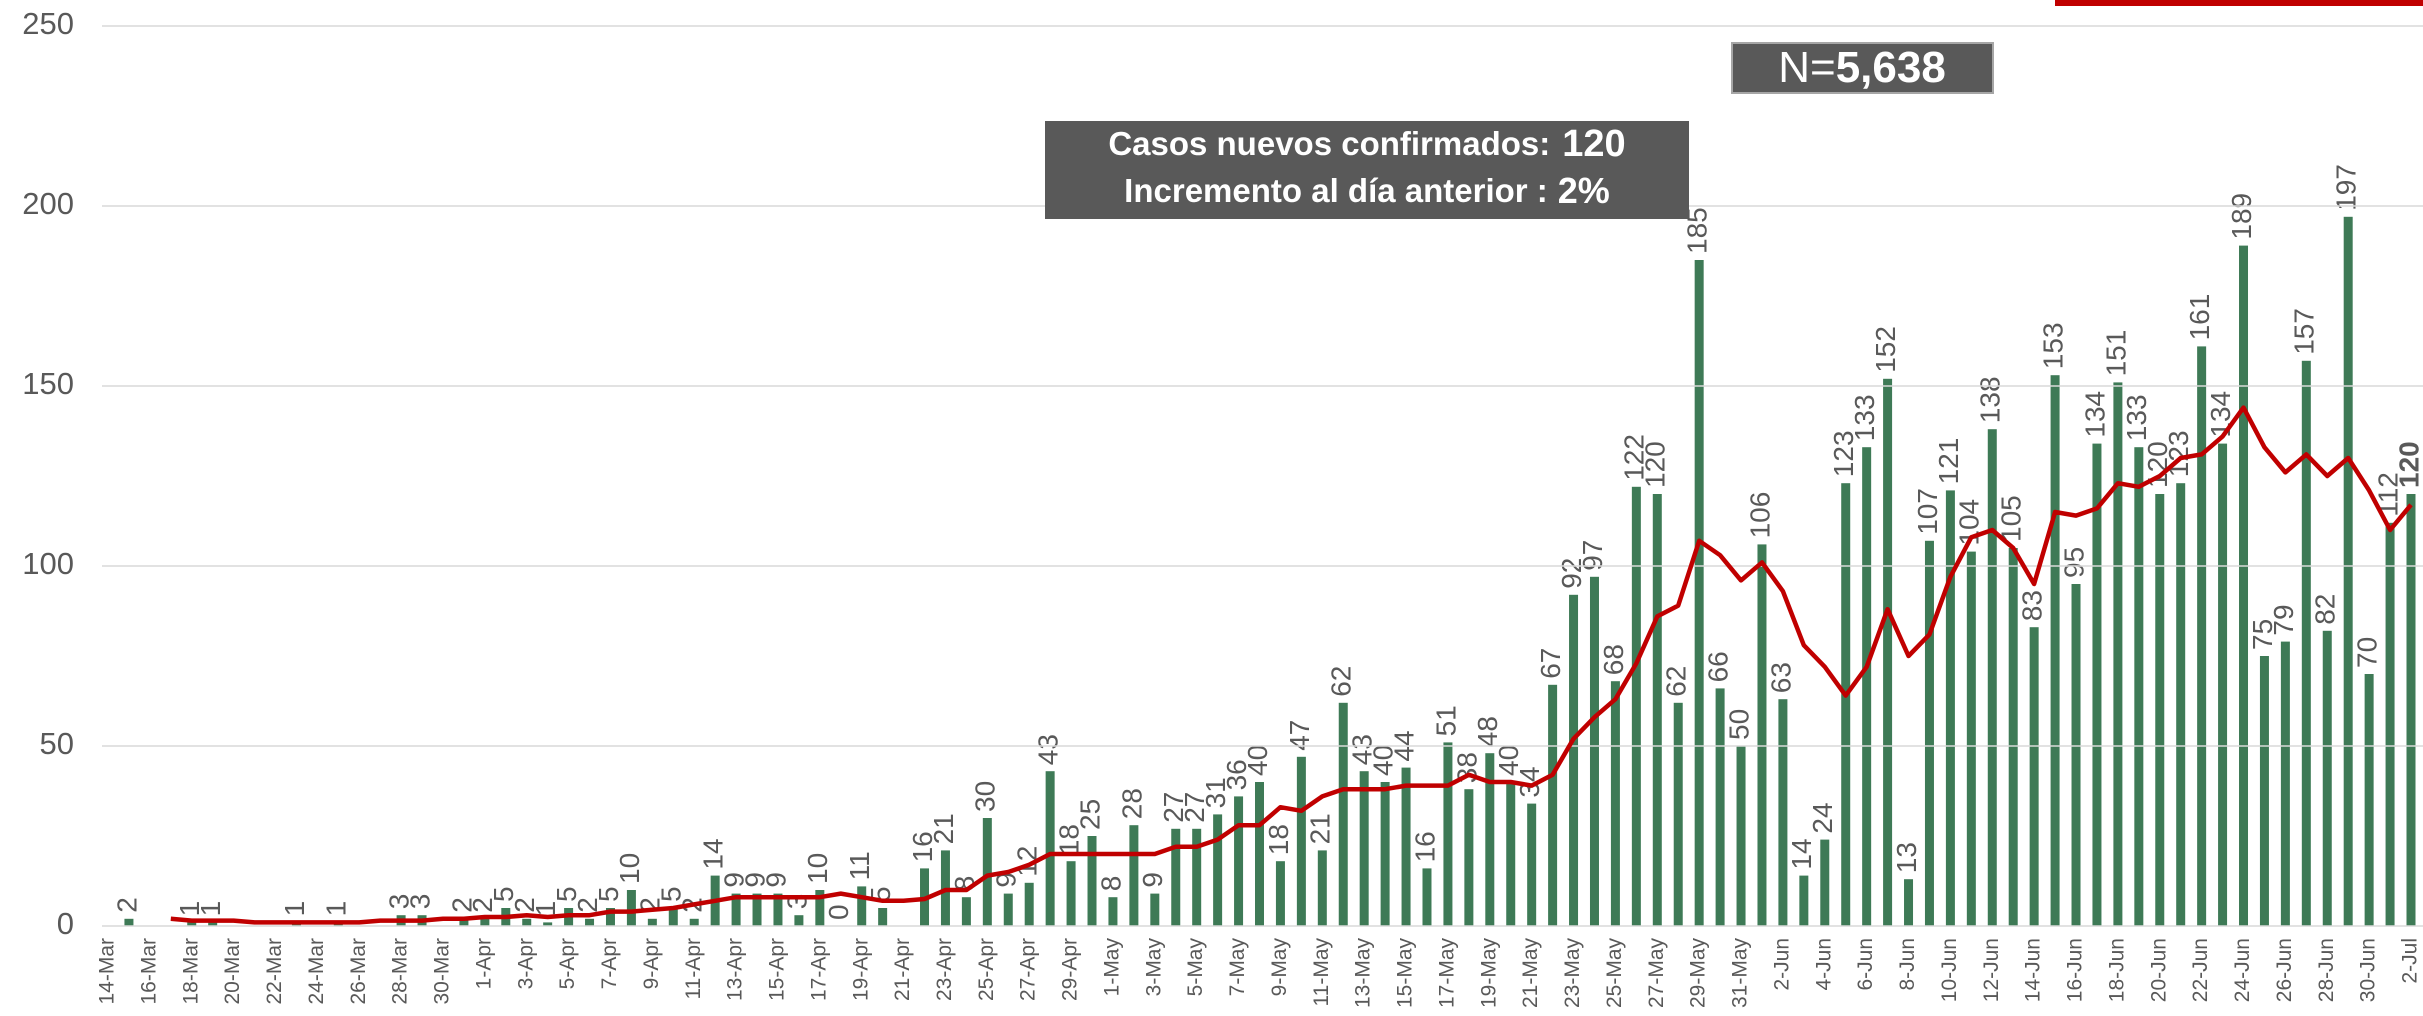  I want to click on data-label: 107, so click(1927, 511).